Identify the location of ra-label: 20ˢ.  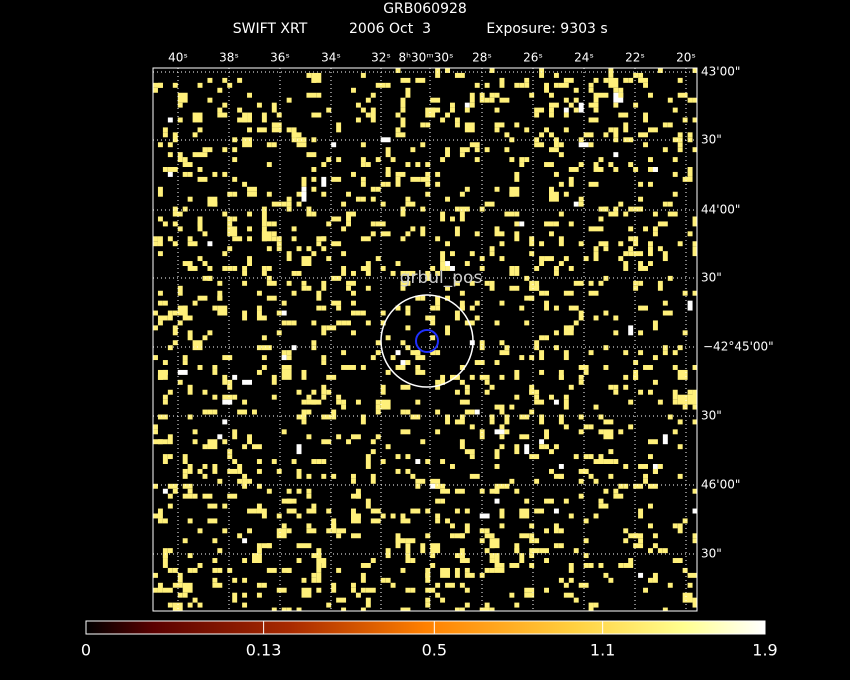
(686, 58).